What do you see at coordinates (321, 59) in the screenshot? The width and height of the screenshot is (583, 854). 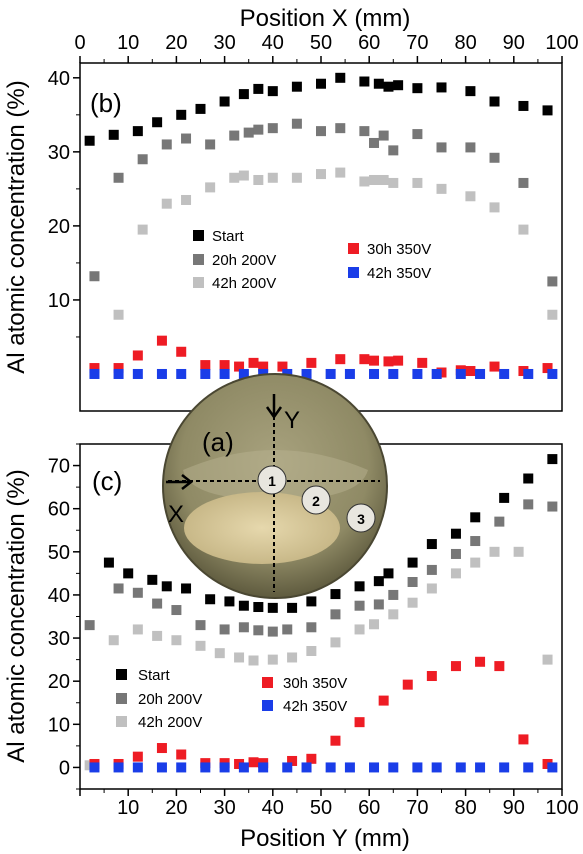 I see `panel-b-x-ticks` at bounding box center [321, 59].